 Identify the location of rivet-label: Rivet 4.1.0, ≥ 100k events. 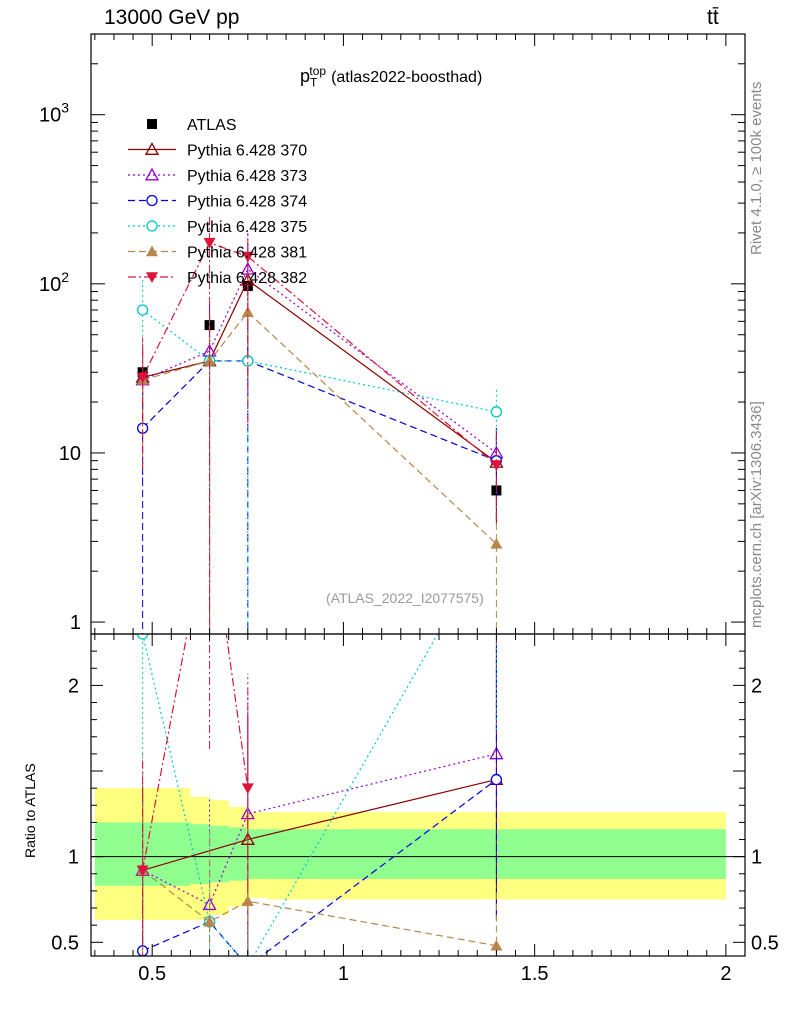
(756, 168).